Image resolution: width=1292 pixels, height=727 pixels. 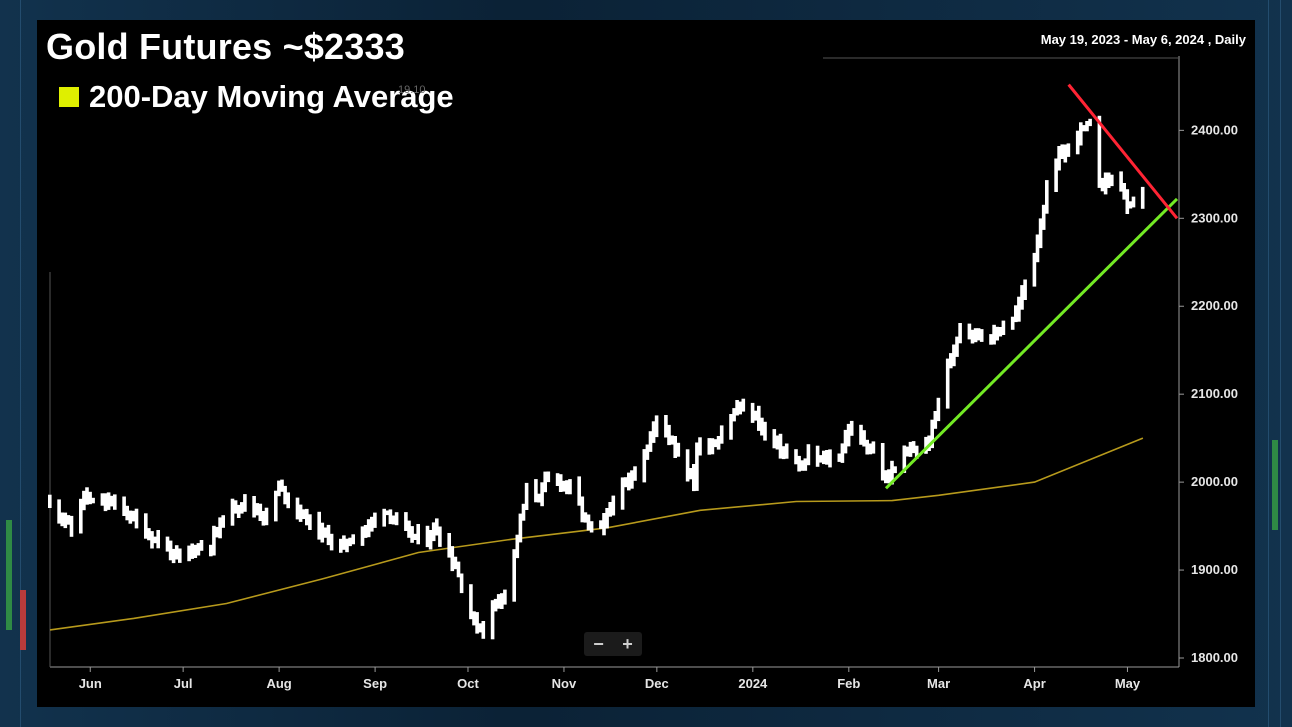 What do you see at coordinates (1123, 151) in the screenshot?
I see `resistance-trendline` at bounding box center [1123, 151].